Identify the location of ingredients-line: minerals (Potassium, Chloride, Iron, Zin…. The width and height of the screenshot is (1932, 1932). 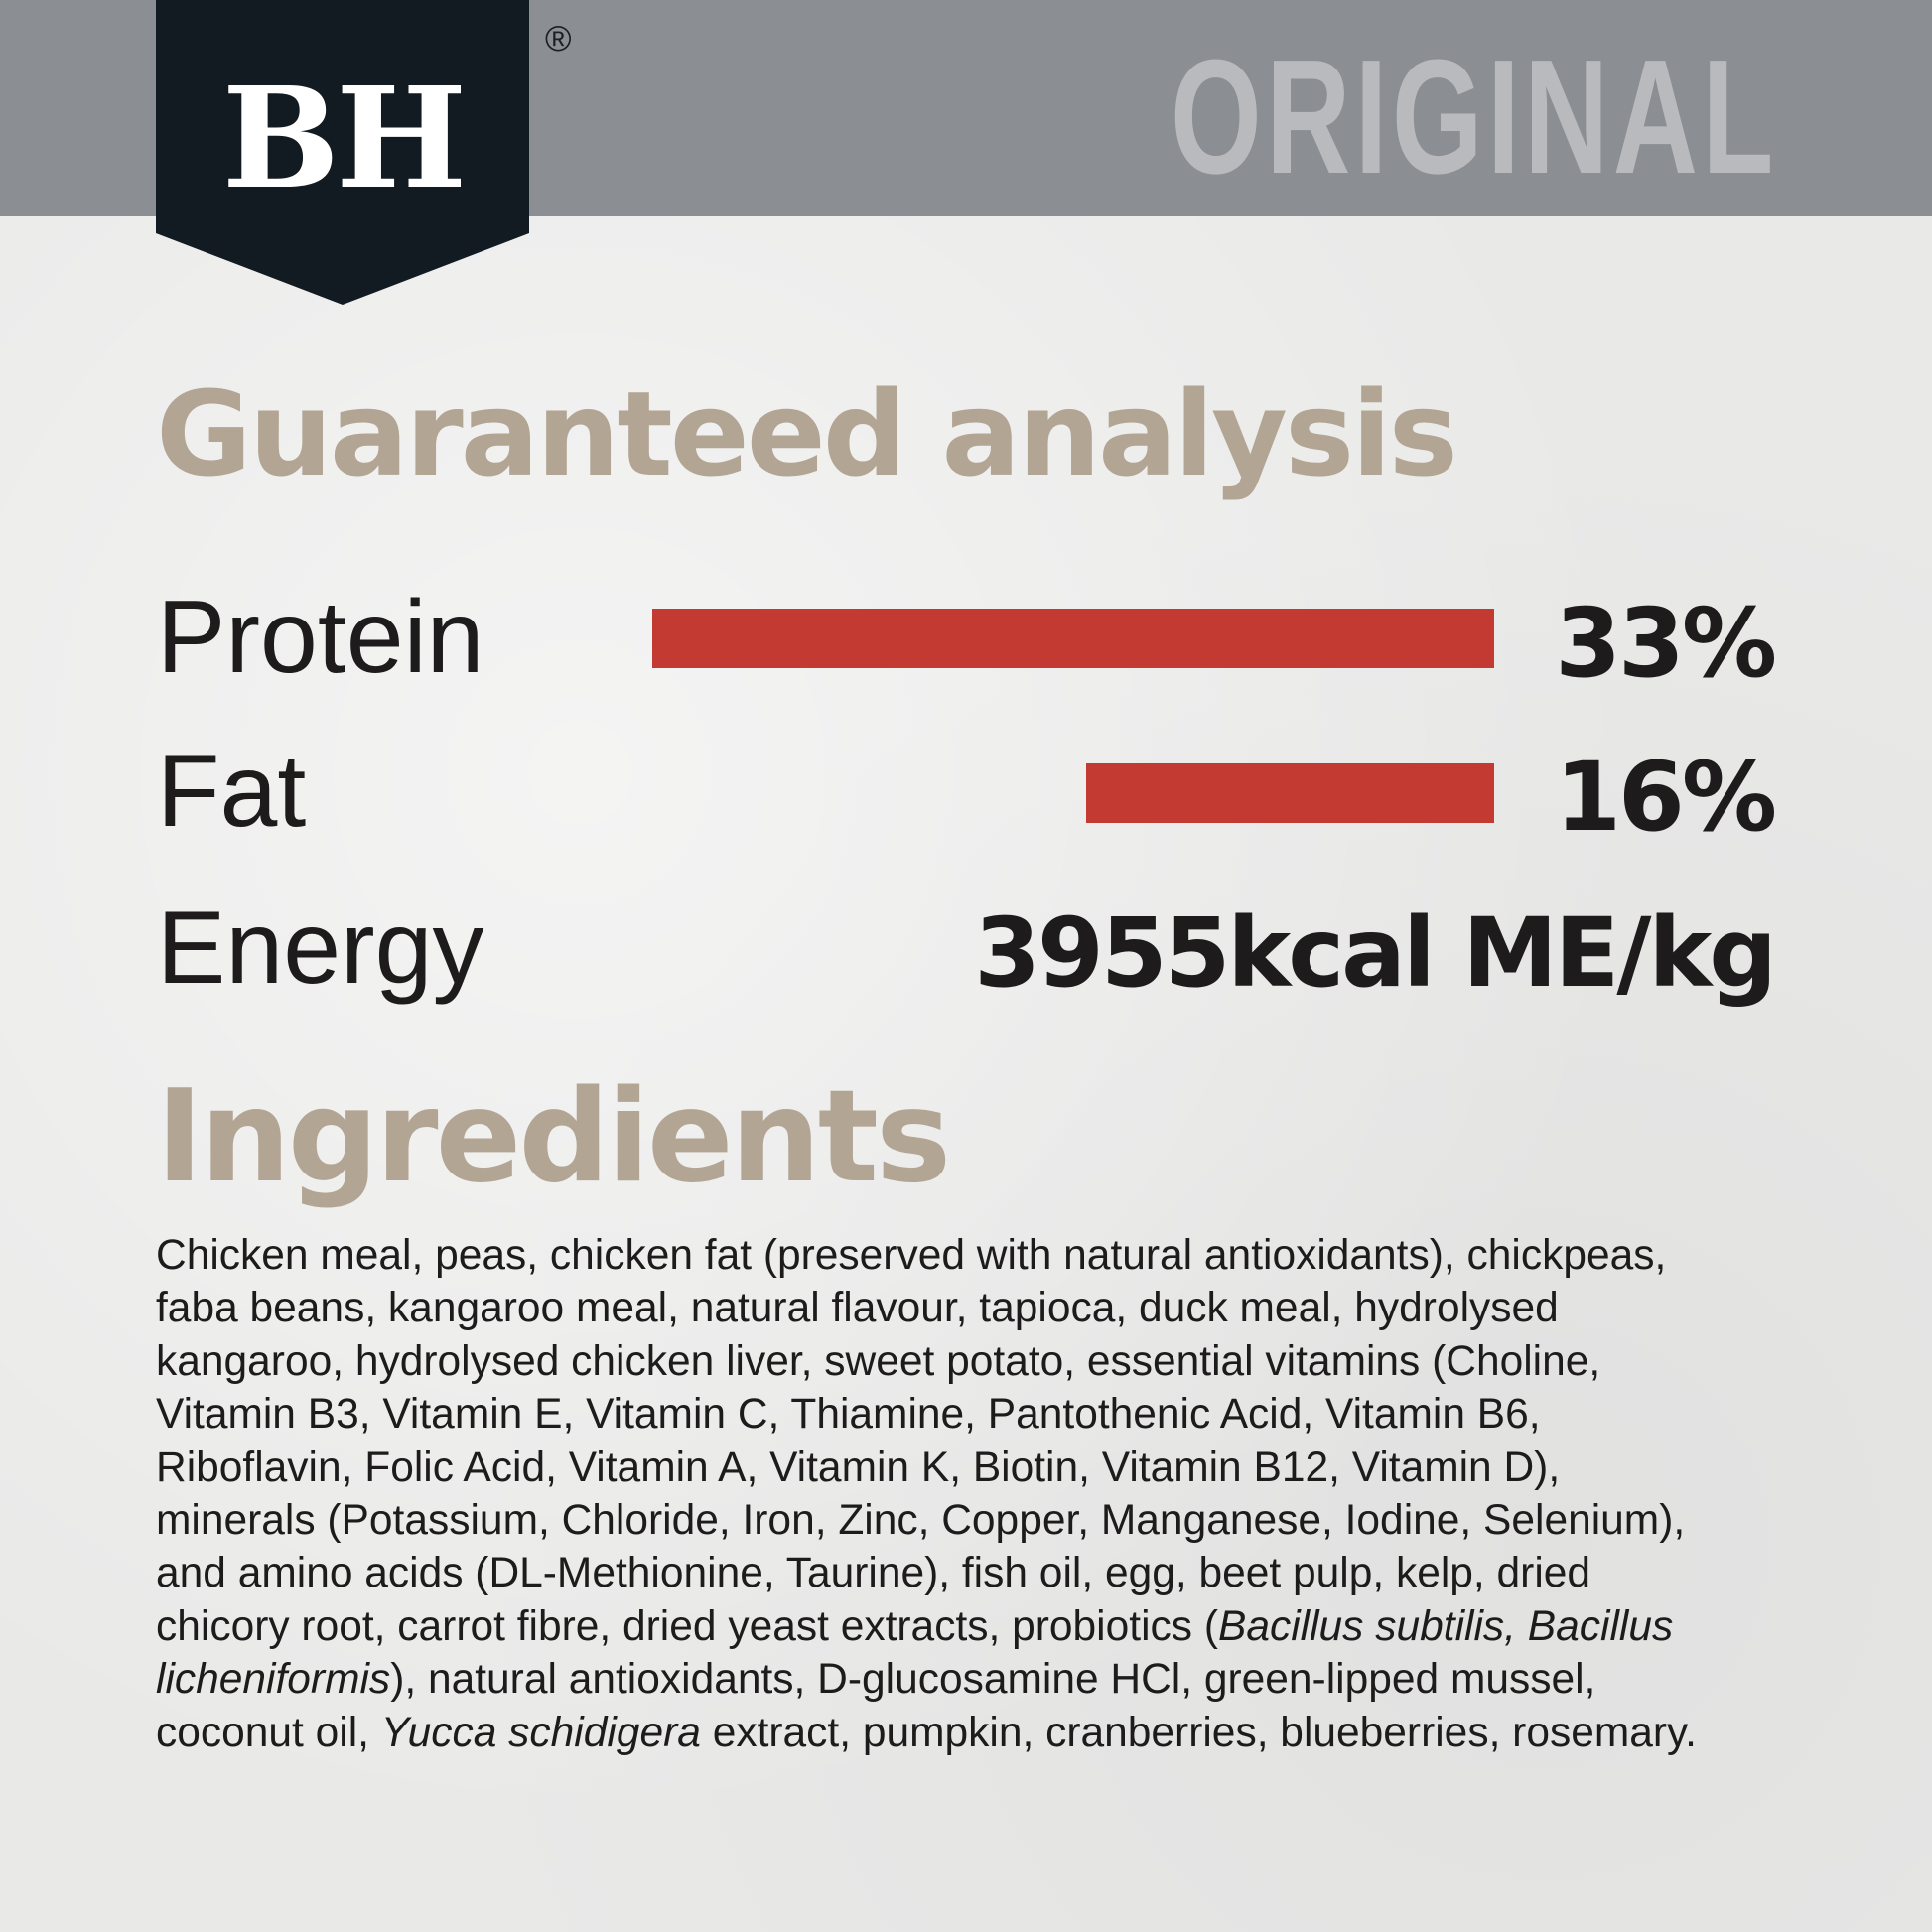
(921, 1520).